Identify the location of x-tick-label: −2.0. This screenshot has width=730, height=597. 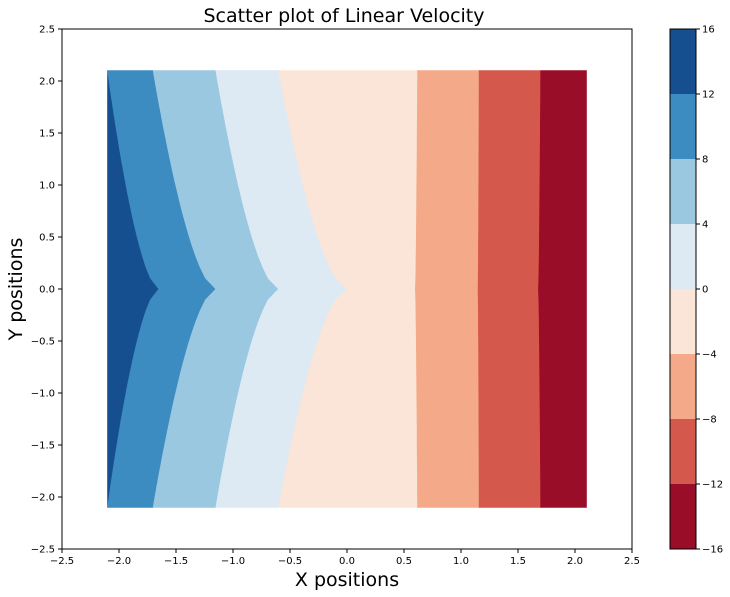
(119, 561).